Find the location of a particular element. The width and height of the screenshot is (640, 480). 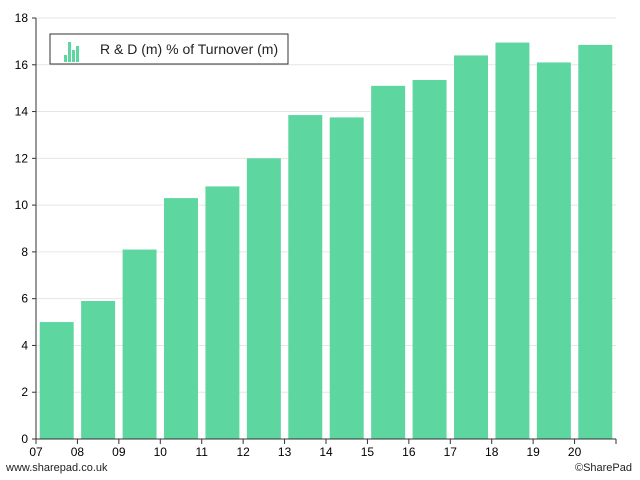

y-axis-ticks: 0 2 4 6 8 10 12 14 16 18 is located at coordinates (25, 228).